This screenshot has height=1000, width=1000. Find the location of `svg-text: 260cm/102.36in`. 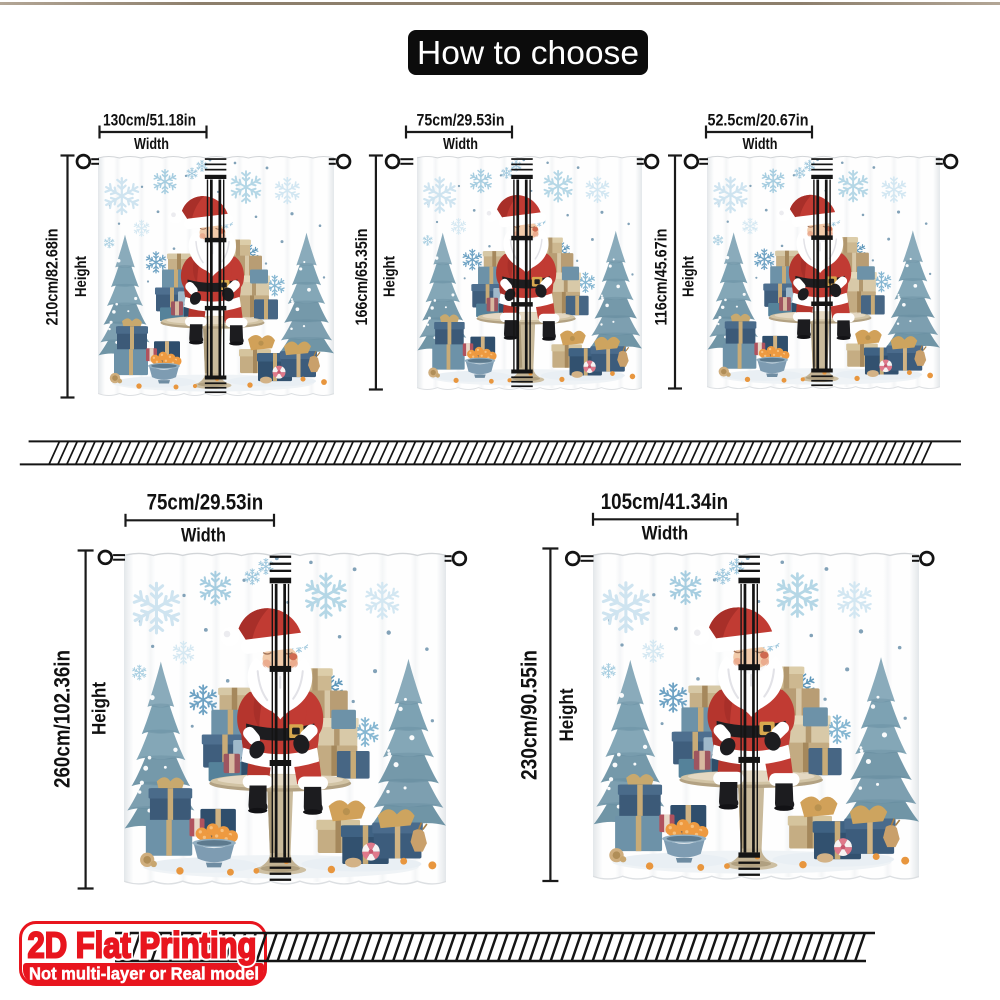

svg-text: 260cm/102.36in is located at coordinates (62, 719).